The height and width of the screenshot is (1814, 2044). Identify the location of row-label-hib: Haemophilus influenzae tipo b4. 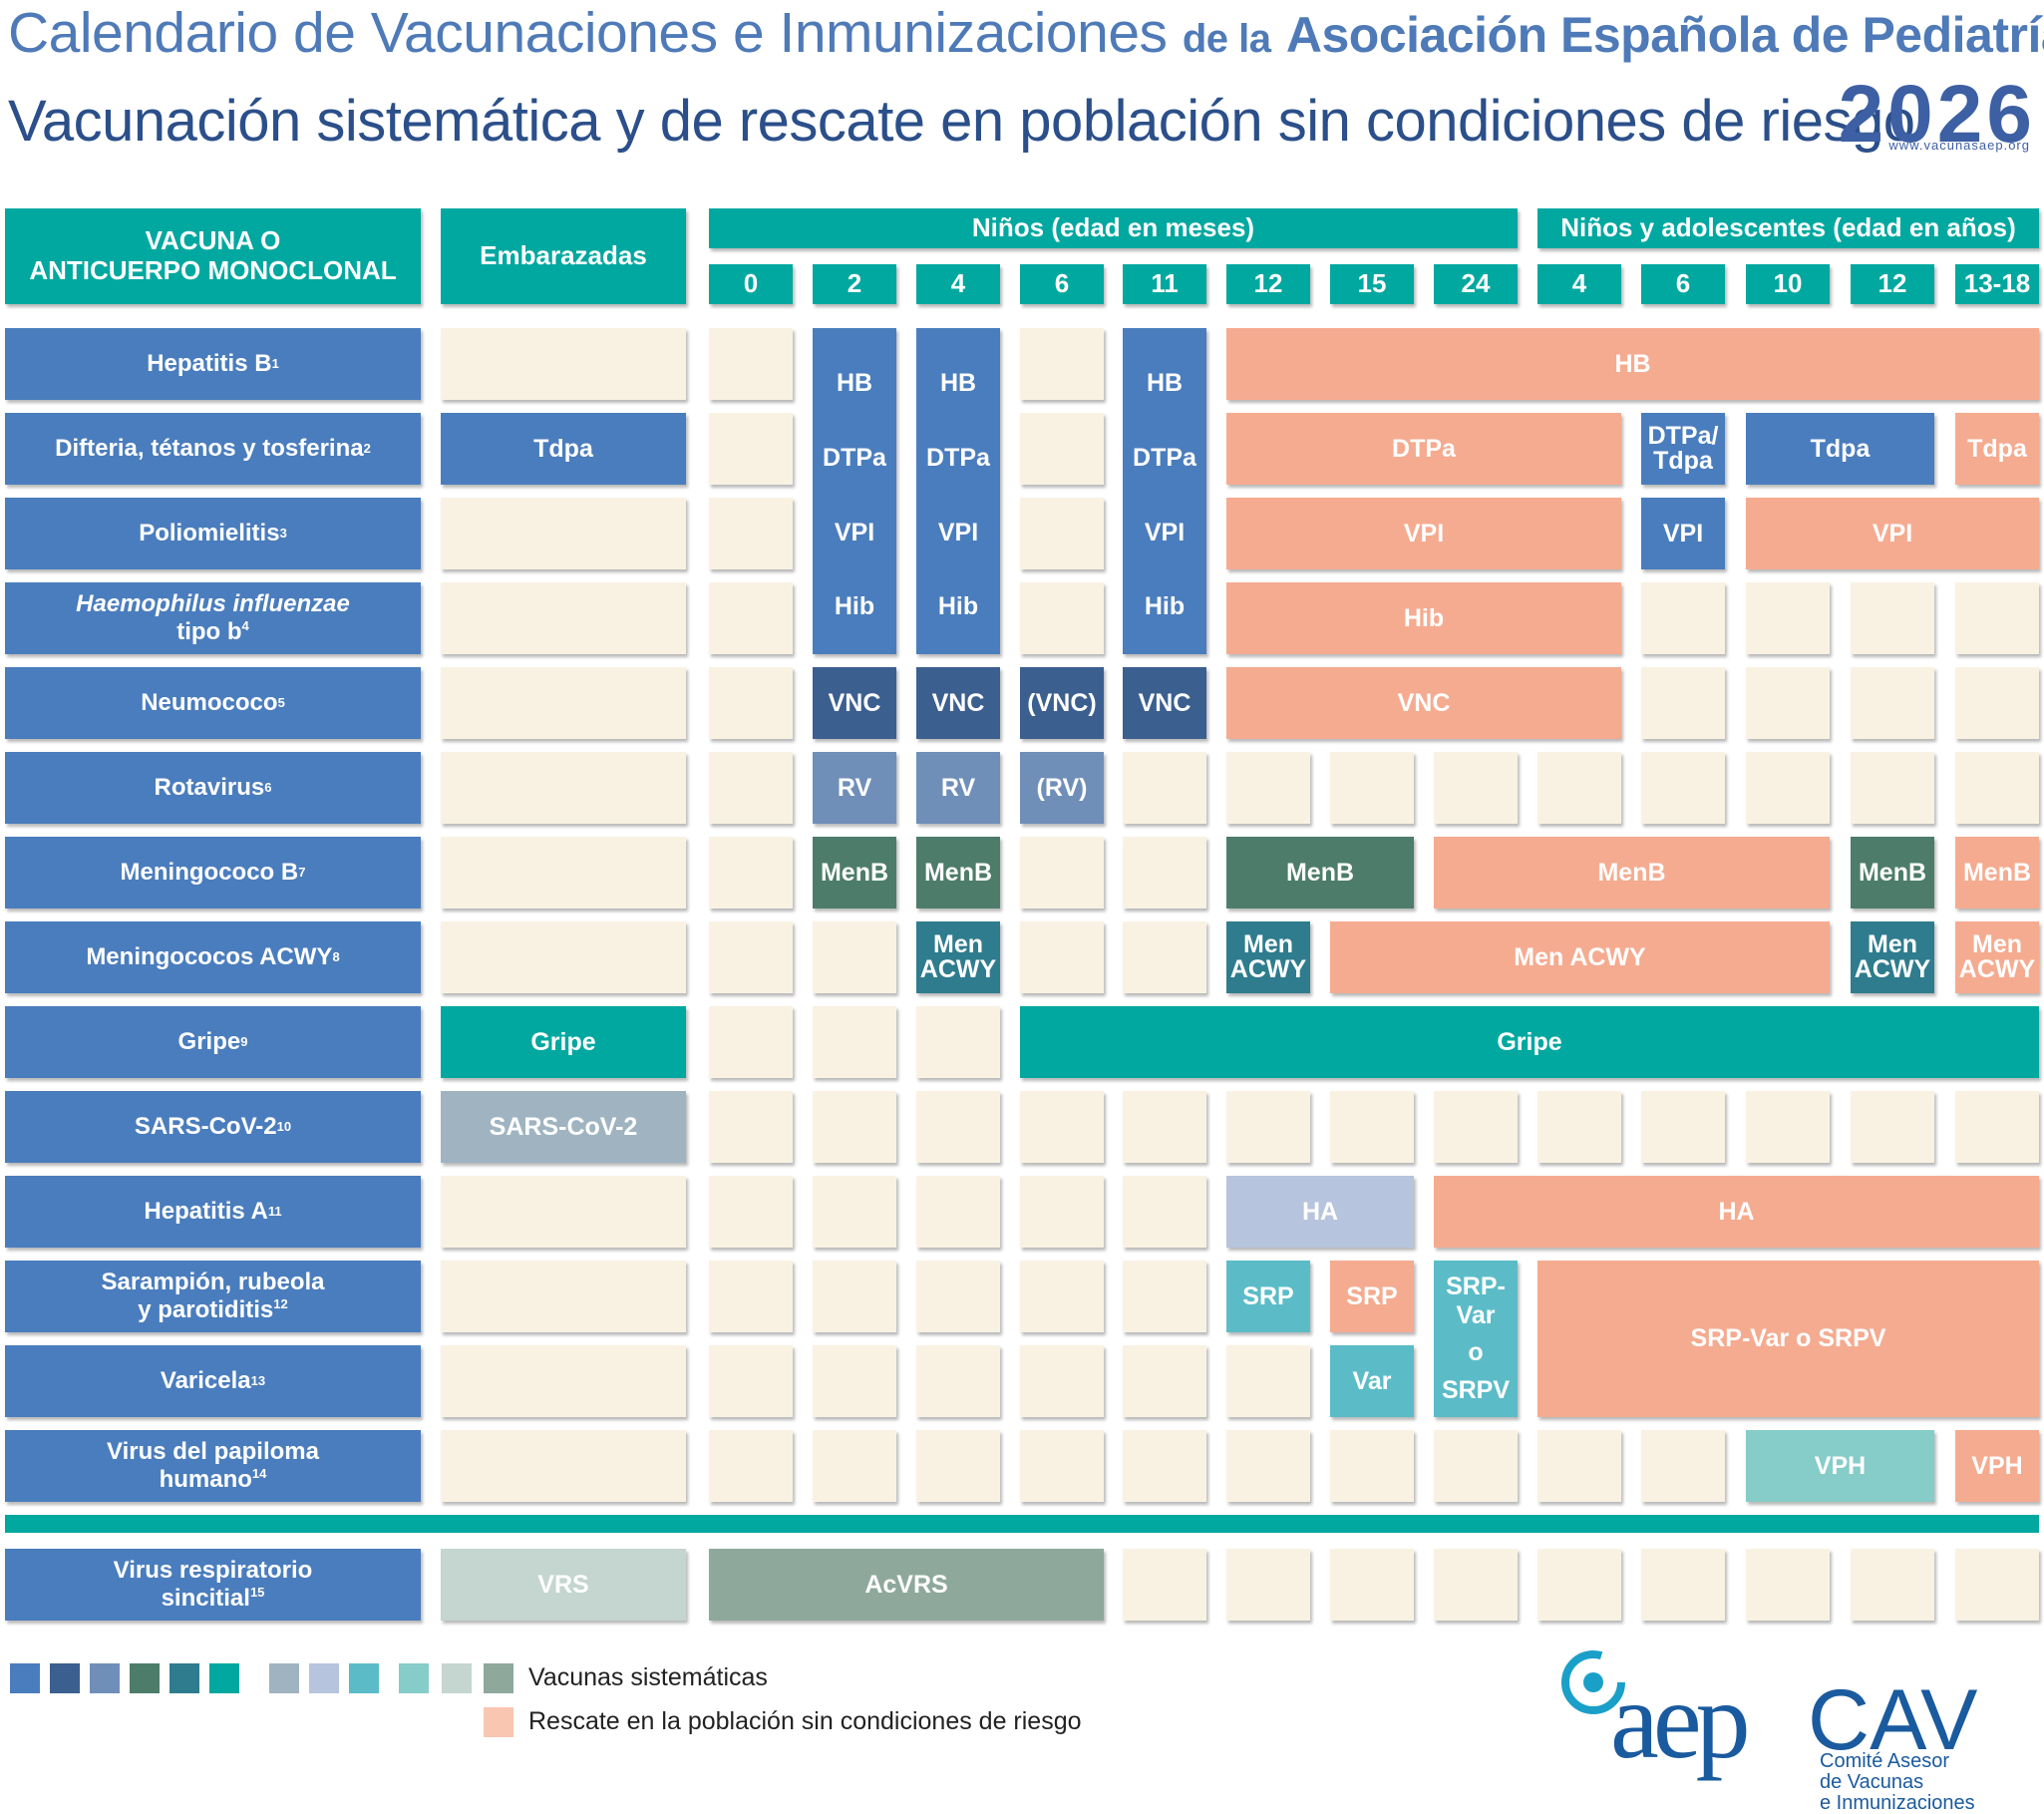
(213, 618).